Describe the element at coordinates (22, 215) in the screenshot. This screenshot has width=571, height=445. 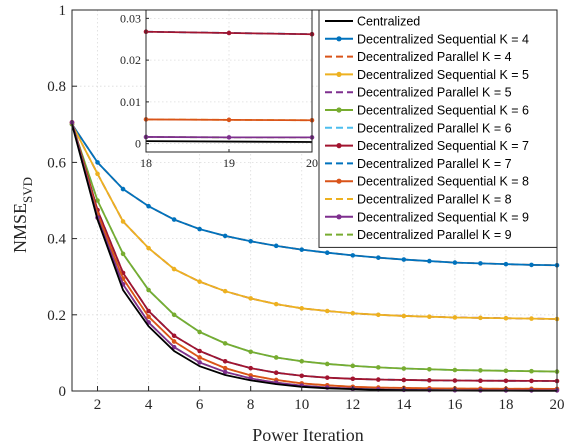
I see `y-axis-label: NMSESVD` at that location.